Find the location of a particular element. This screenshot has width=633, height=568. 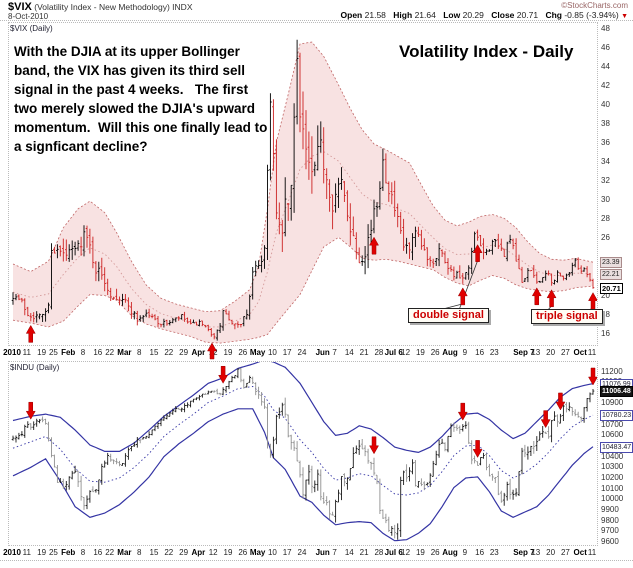

y-tick-label: 40 is located at coordinates (605, 104).